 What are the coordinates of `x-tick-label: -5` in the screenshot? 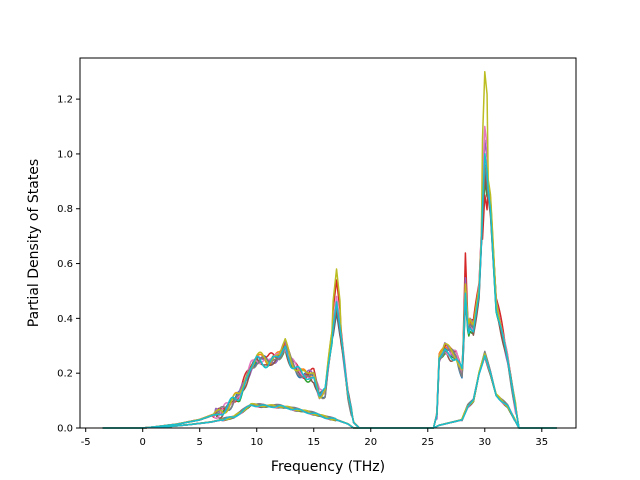 It's located at (86, 442).